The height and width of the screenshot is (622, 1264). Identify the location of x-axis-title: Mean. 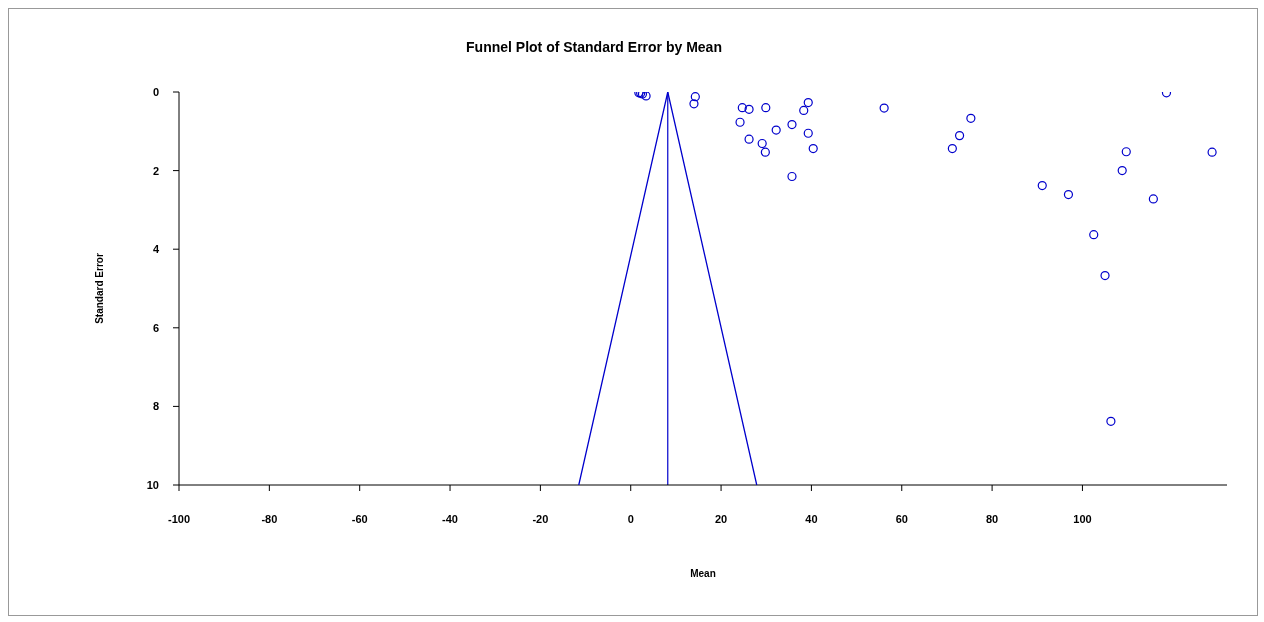
(703, 573).